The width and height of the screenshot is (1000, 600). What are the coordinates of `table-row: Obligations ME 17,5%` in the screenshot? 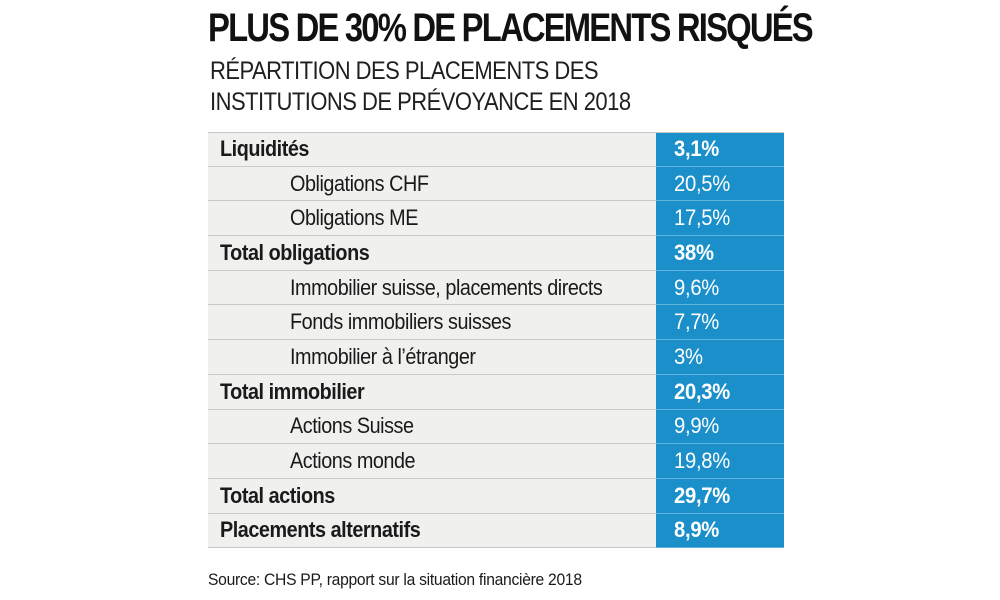 It's located at (496, 219).